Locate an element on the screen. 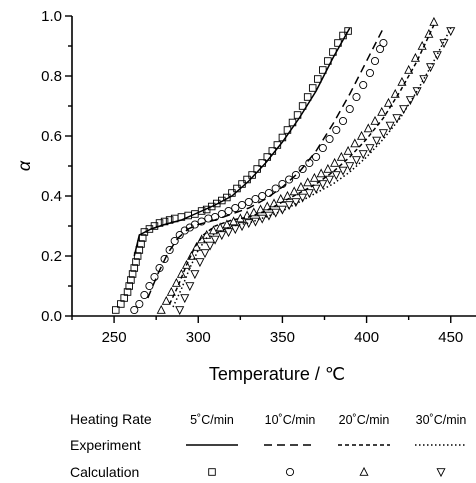  legend-header-label: Heating Rate is located at coordinates (111, 419).